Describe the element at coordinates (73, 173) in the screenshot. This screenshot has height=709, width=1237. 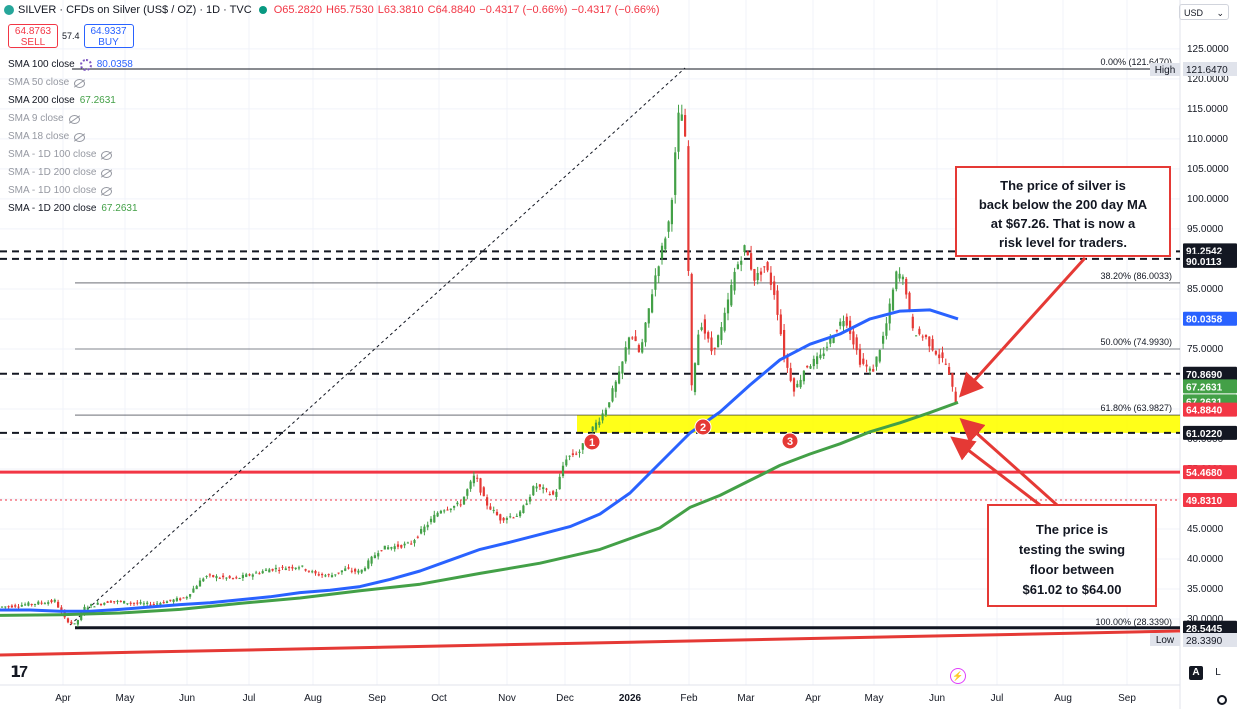
I see `indicator-sma-1d-200: SMA - 1D 200 close` at that location.